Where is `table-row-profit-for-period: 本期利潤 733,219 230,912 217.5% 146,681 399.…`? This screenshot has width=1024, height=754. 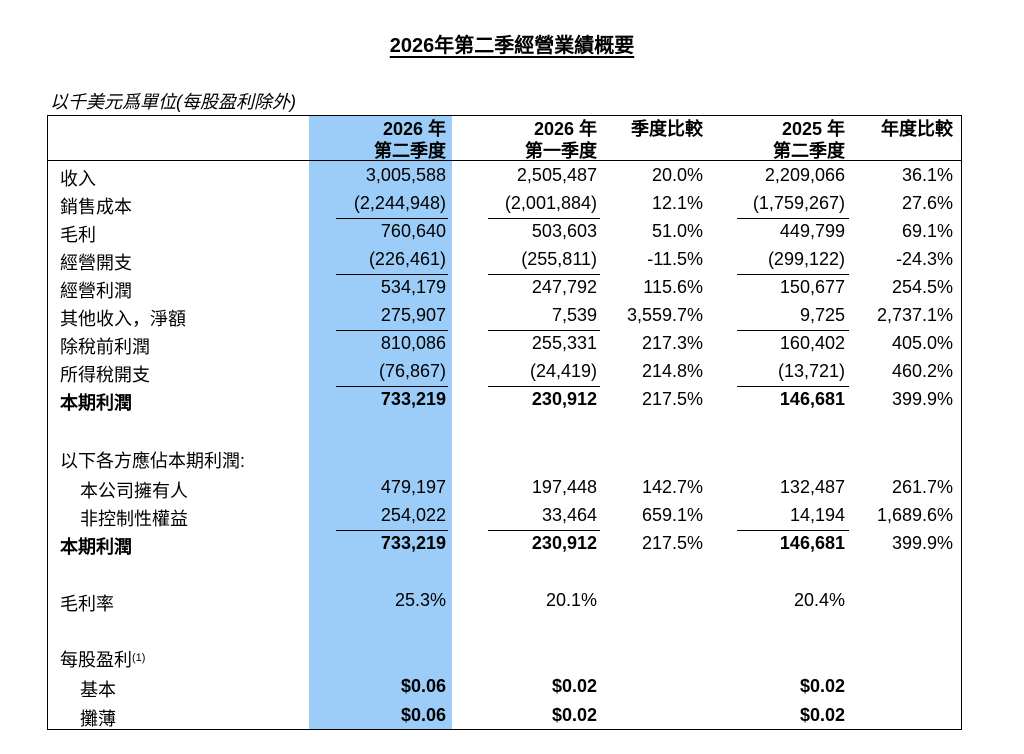
table-row-profit-for-period: 本期利潤 733,219 230,912 217.5% 146,681 399.… is located at coordinates (506, 401).